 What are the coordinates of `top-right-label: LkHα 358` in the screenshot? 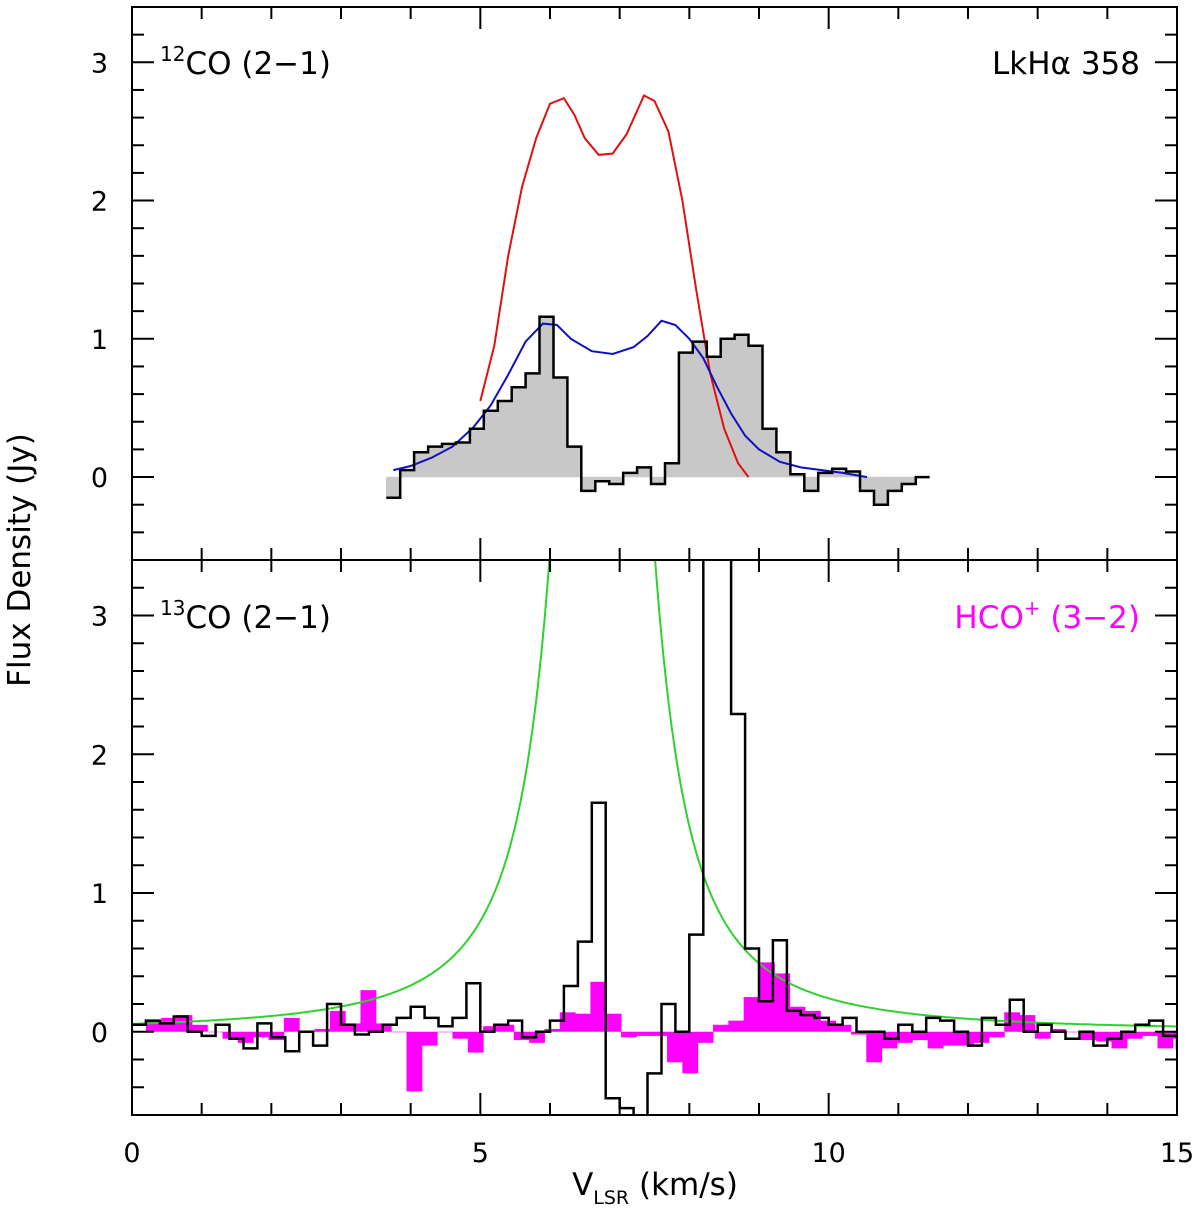 It's located at (1066, 64).